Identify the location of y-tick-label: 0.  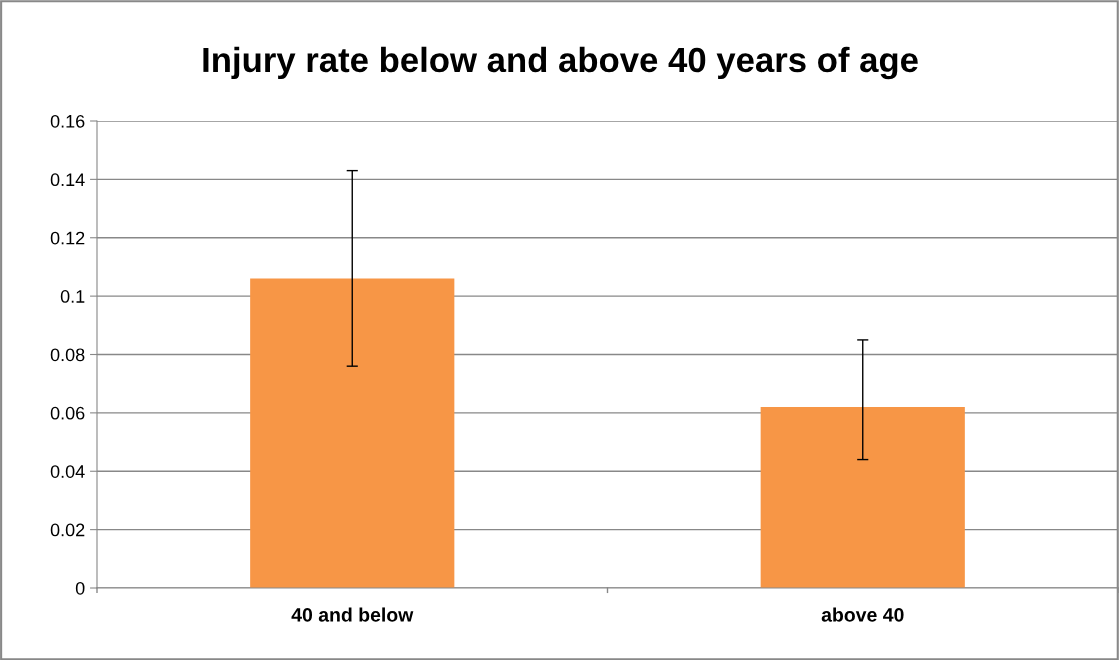
(80, 588).